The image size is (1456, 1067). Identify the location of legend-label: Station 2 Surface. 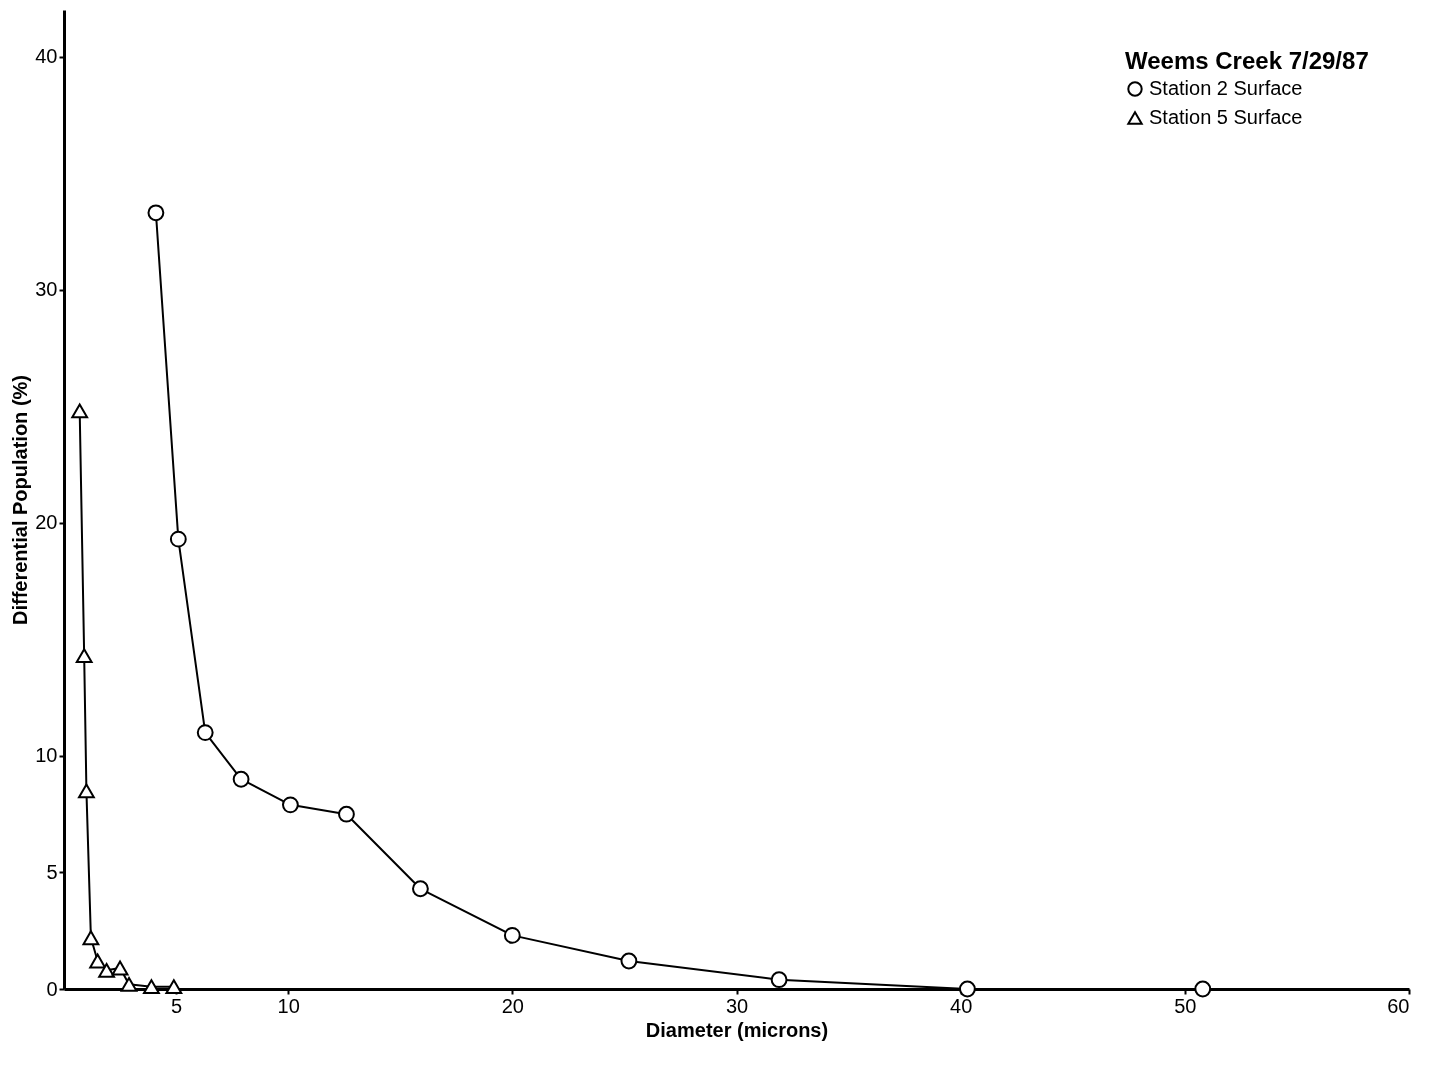
(1226, 88).